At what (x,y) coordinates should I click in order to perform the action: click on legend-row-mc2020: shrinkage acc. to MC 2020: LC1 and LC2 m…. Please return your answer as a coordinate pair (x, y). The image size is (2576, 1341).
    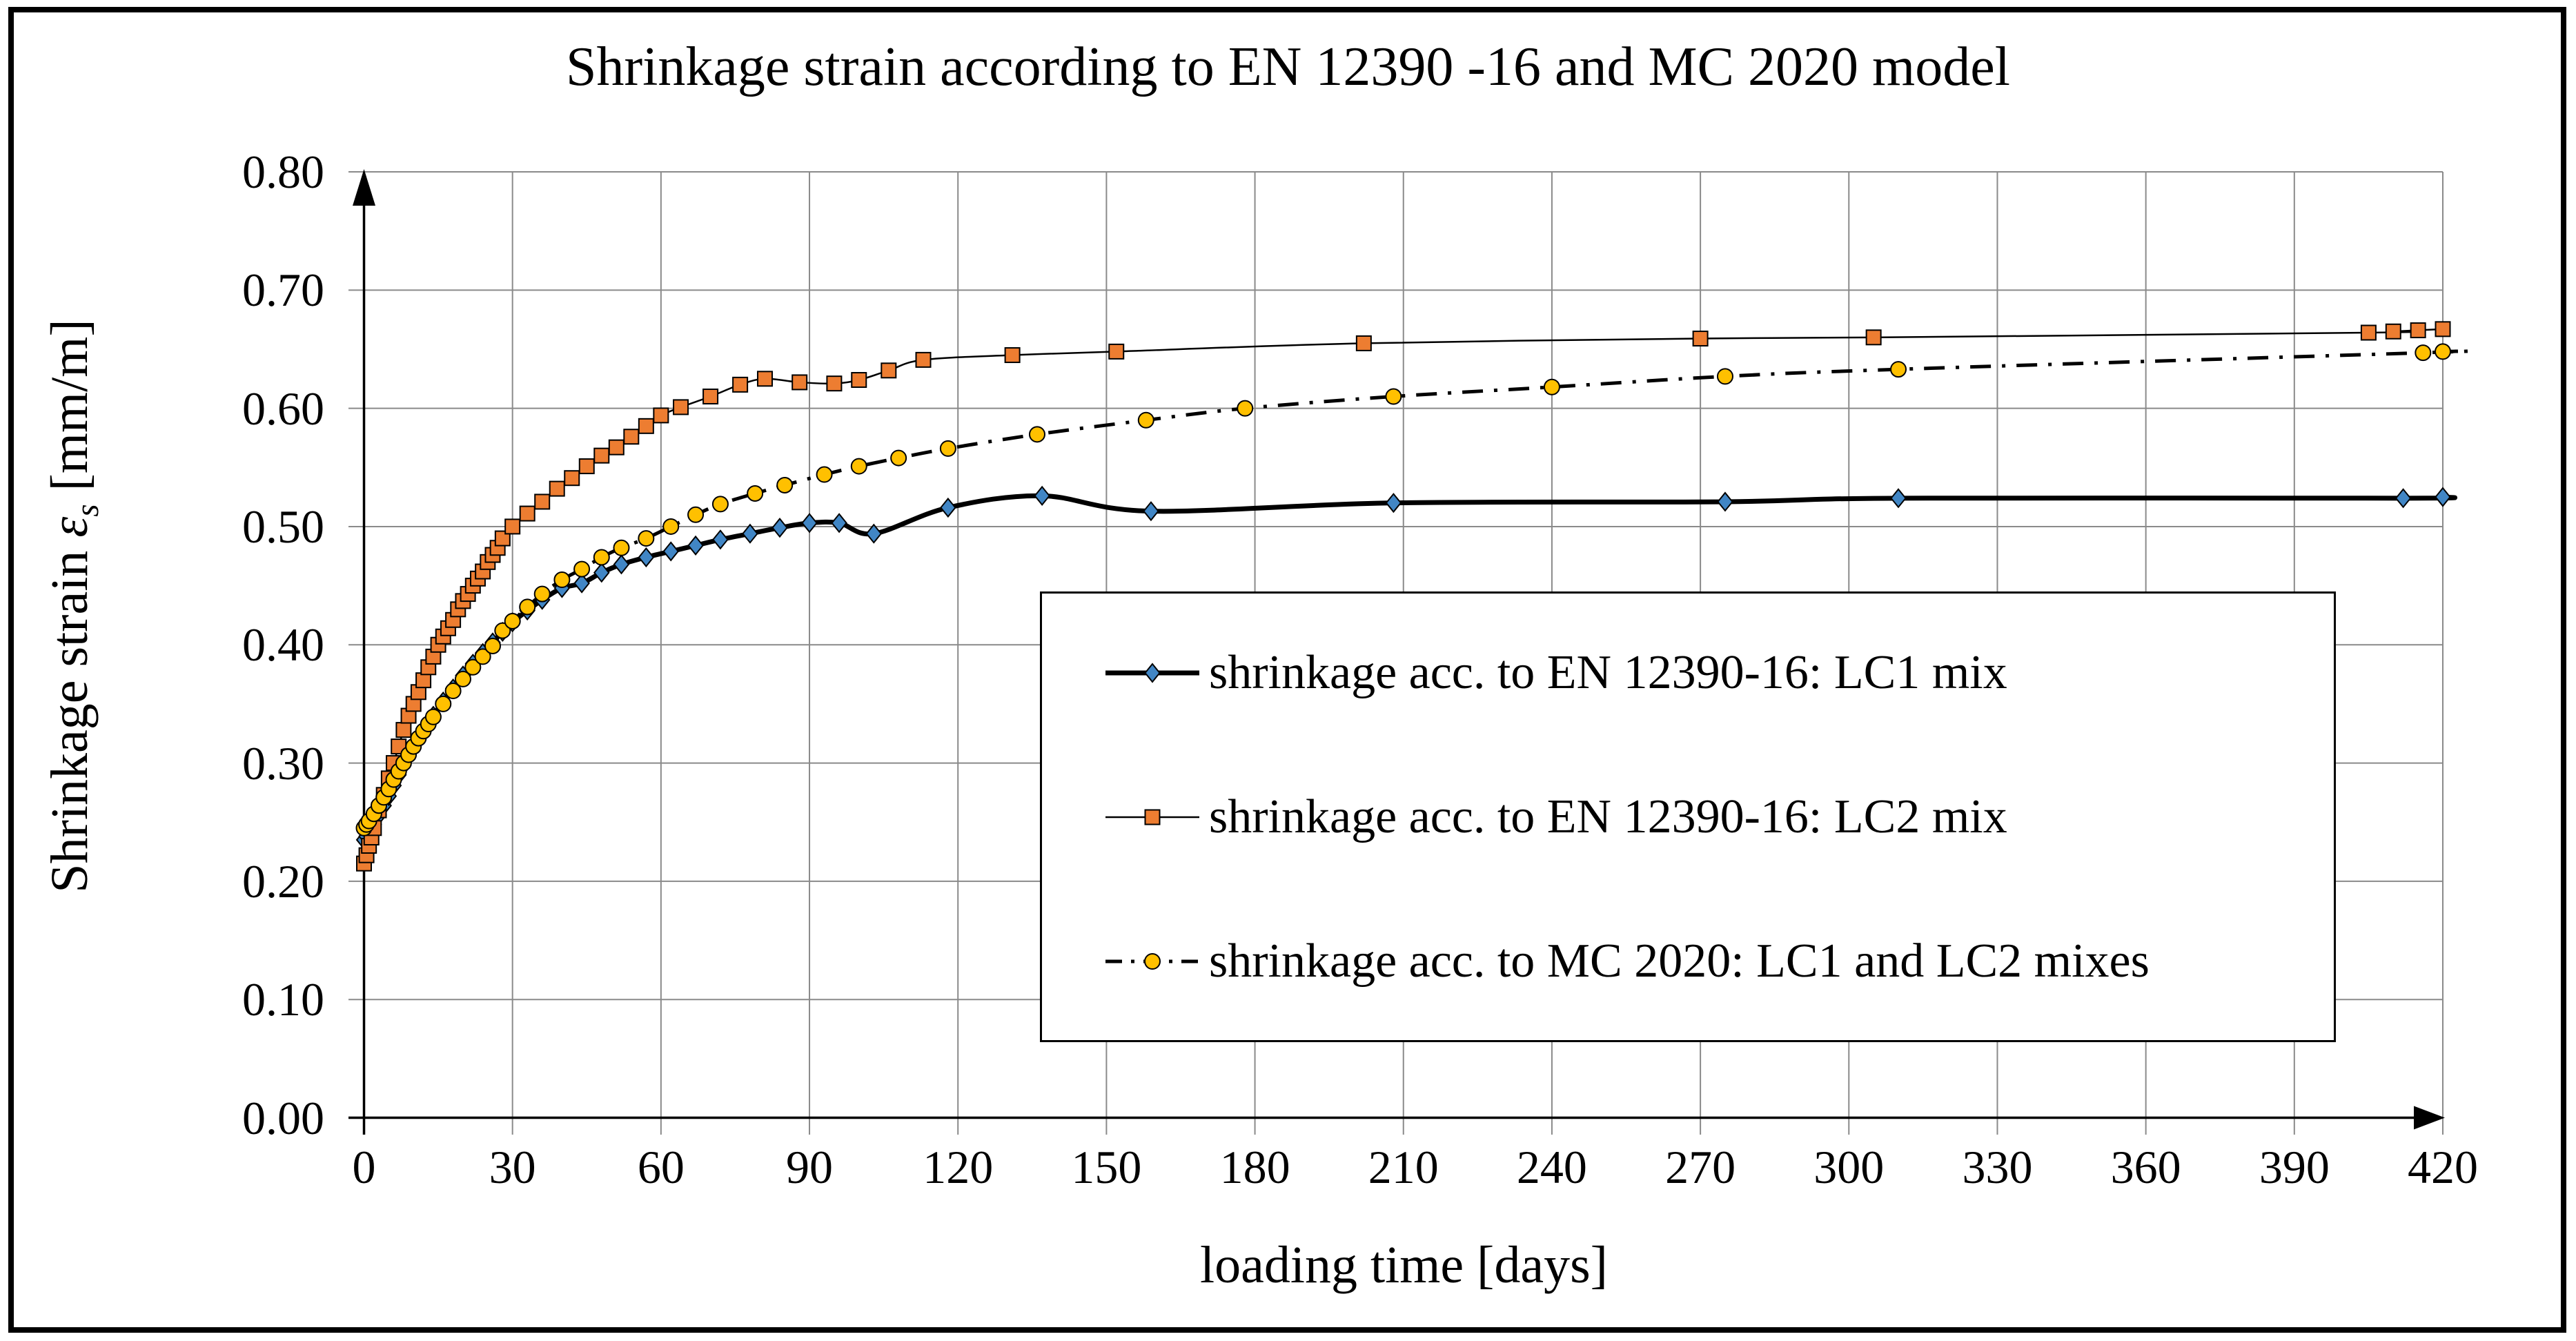
    Looking at the image, I should click on (1719, 961).